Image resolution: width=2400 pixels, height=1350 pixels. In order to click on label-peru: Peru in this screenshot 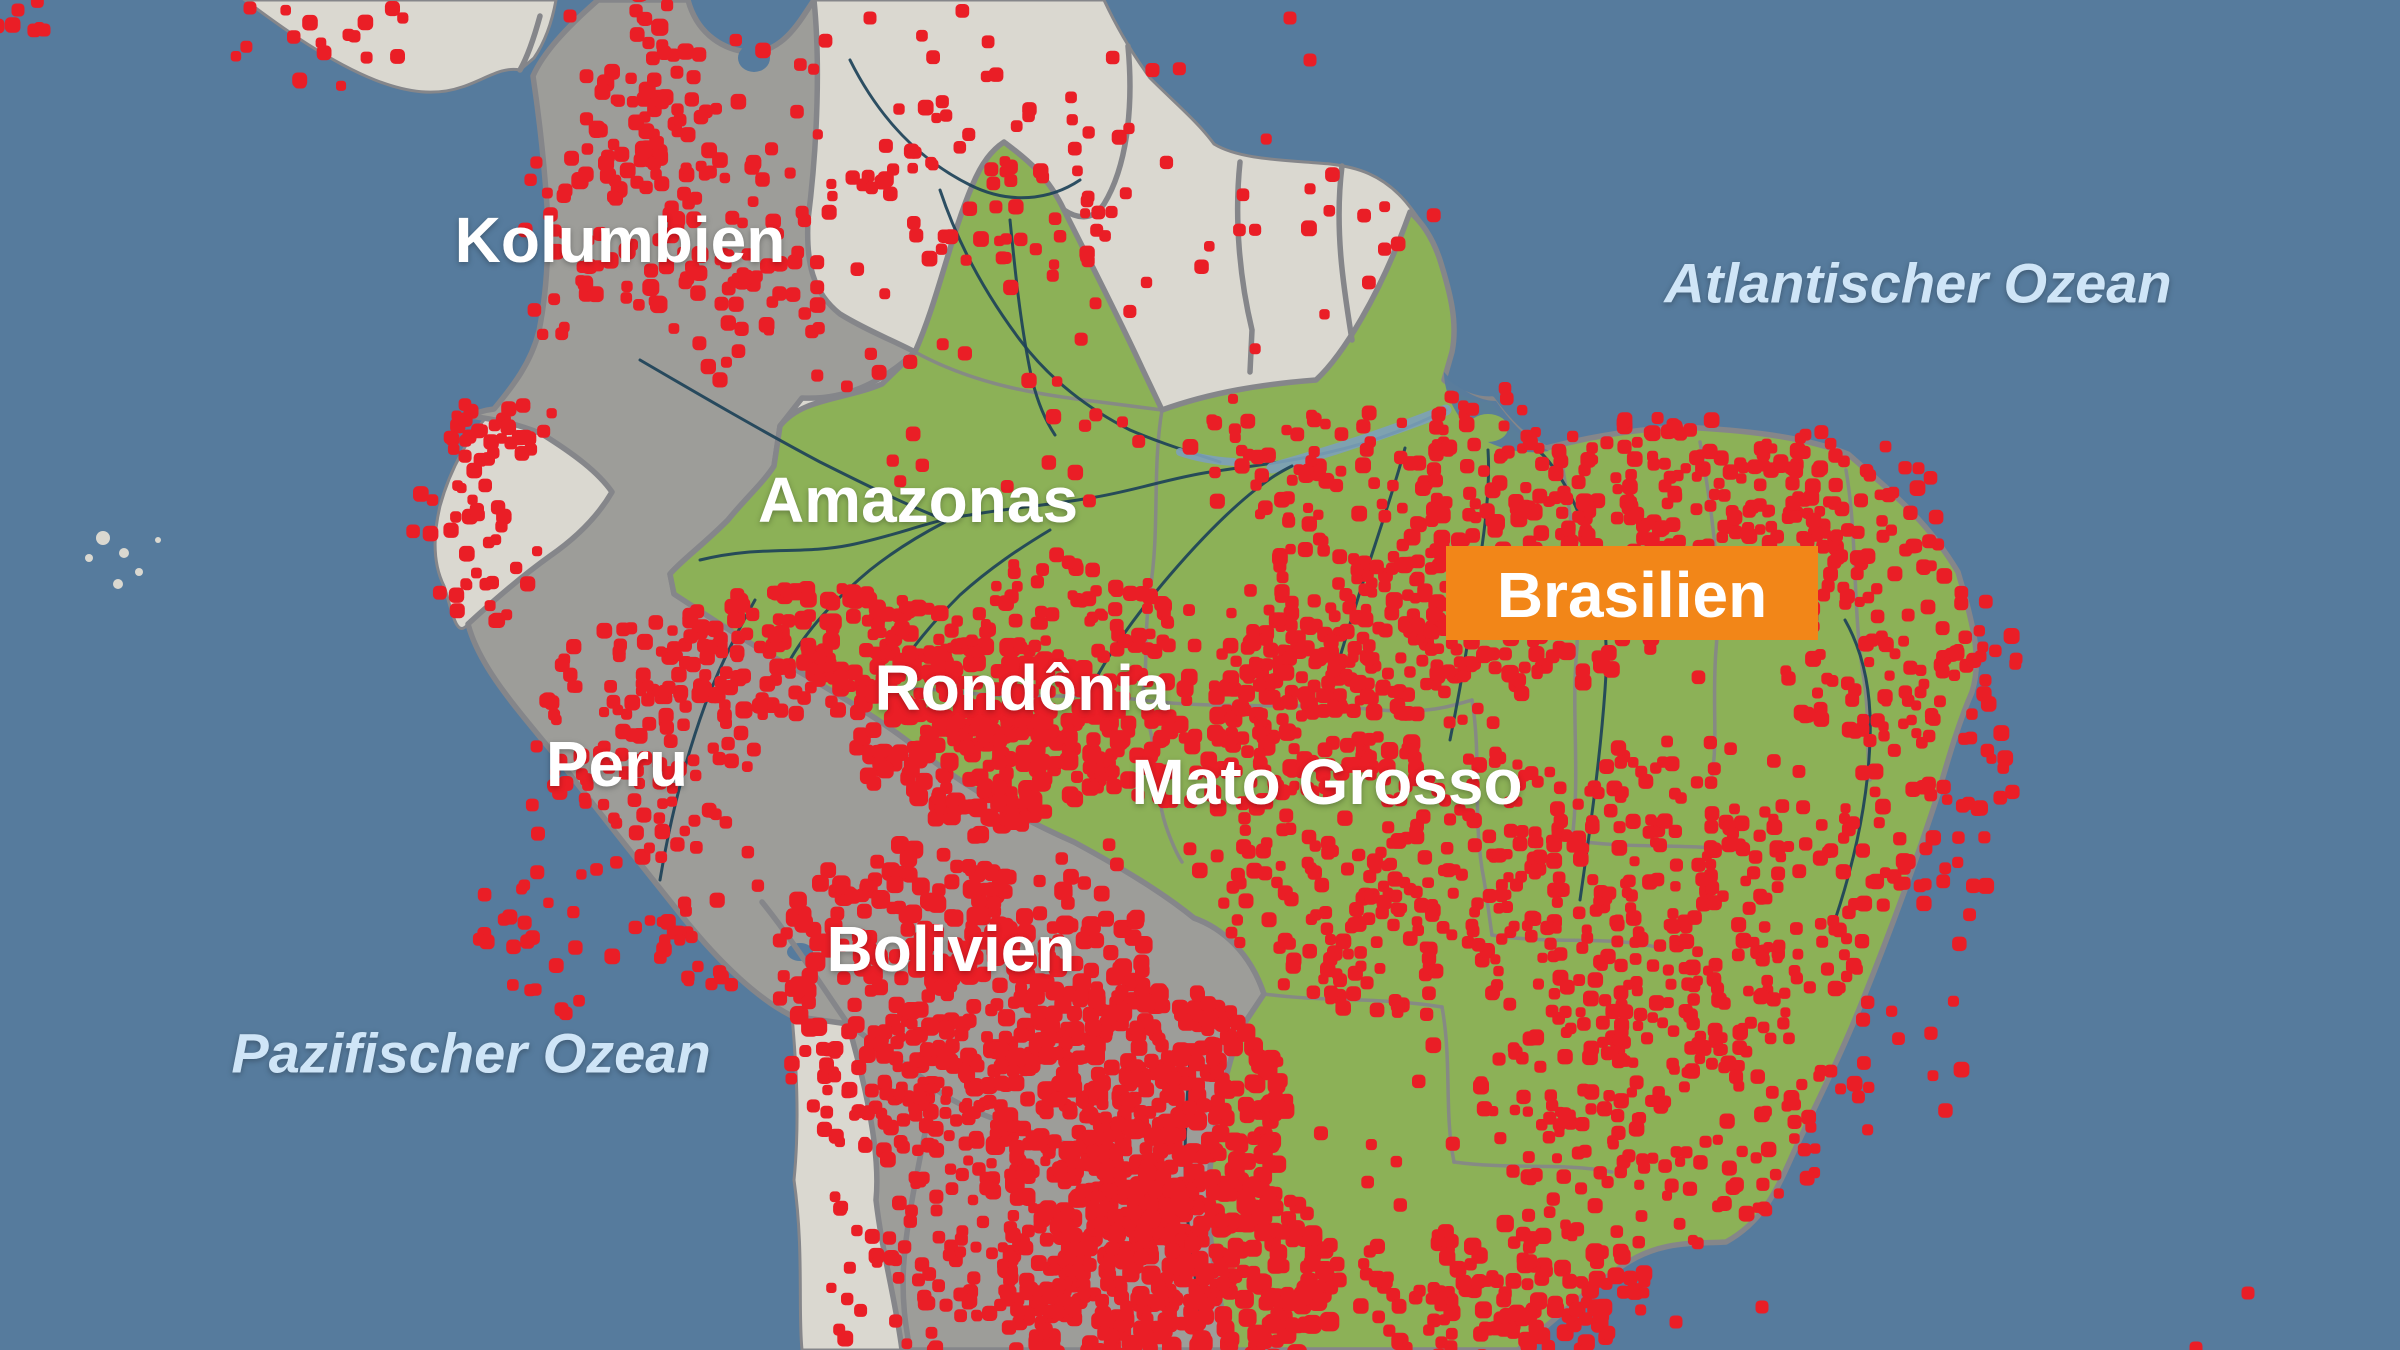, I will do `click(617, 764)`.